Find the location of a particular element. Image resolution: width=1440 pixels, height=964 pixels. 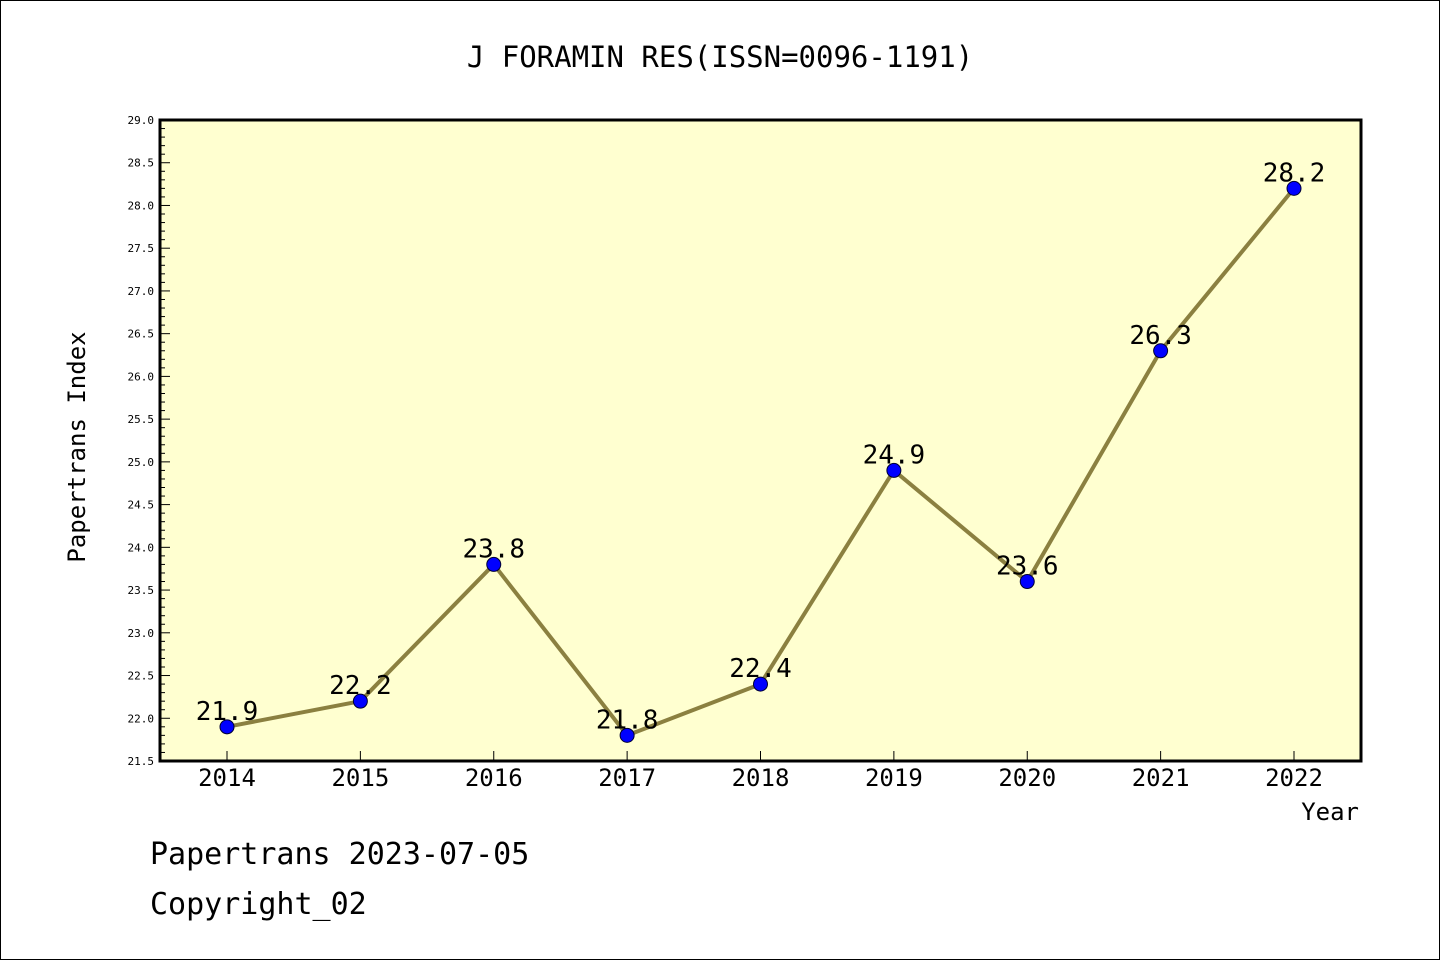

data-label: 23.8 is located at coordinates (493, 549).